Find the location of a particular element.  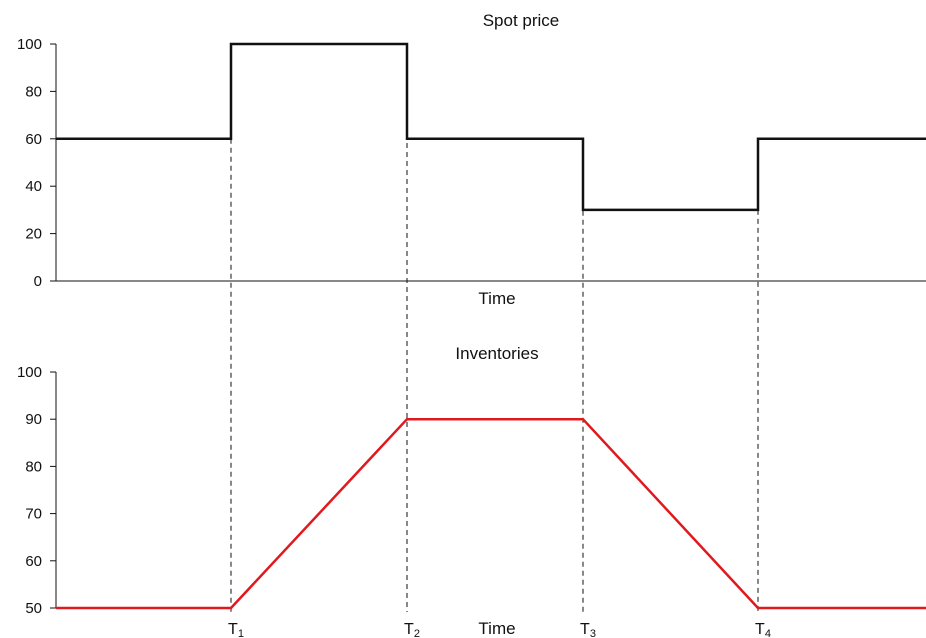

time-marker-label: T3 is located at coordinates (588, 629).